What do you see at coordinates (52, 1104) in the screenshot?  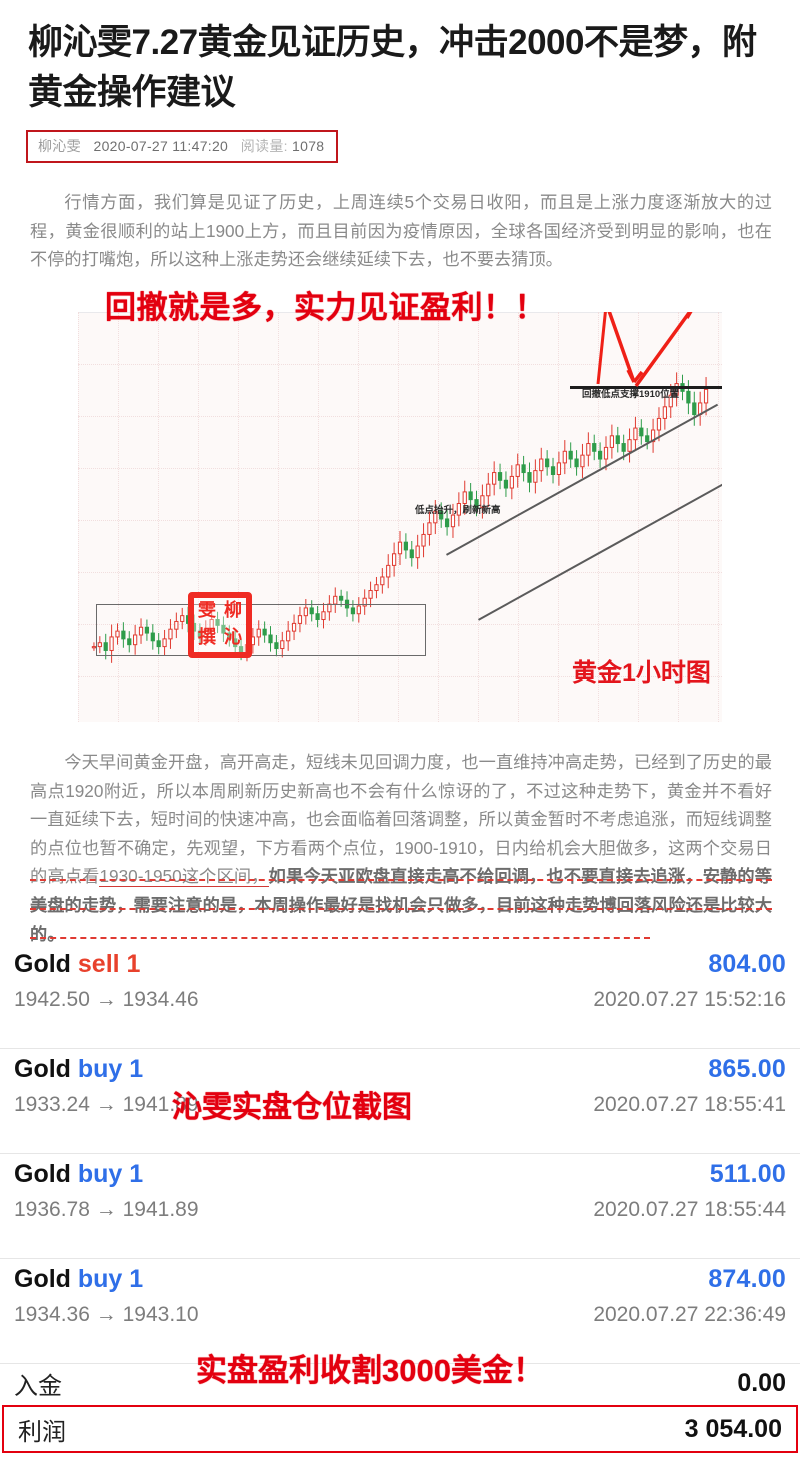 I see `trade-open-price: 1933.24` at bounding box center [52, 1104].